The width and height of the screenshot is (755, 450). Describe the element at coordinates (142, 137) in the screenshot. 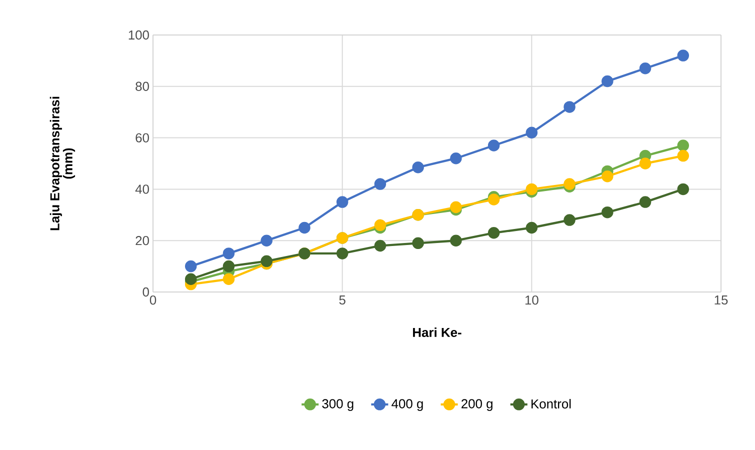

I see `y-tick-label: 60` at that location.